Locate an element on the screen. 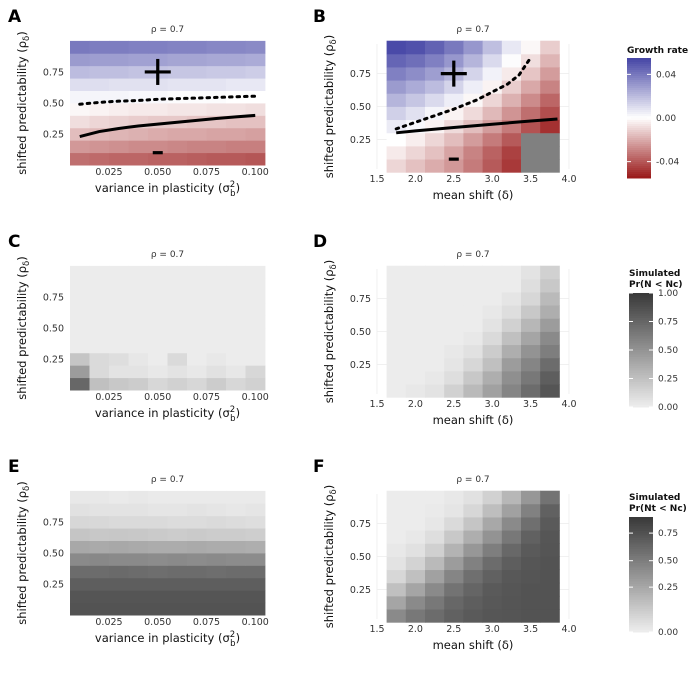 The width and height of the screenshot is (700, 675). y-axis-label: shifted predictability (ρδ) is located at coordinates (330, 556).